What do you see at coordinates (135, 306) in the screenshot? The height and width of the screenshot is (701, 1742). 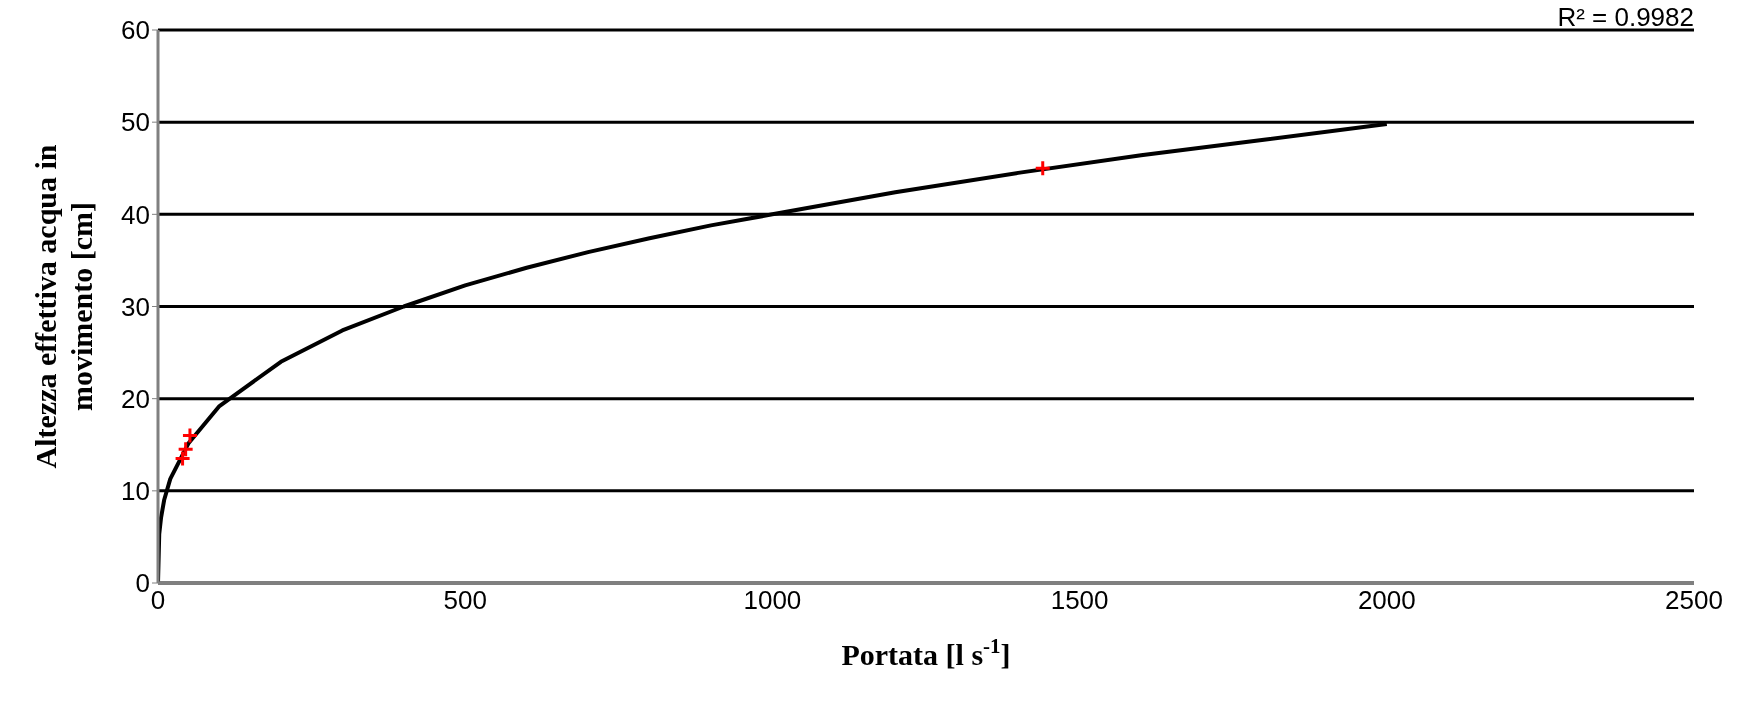 I see `y-tick-label: 30` at bounding box center [135, 306].